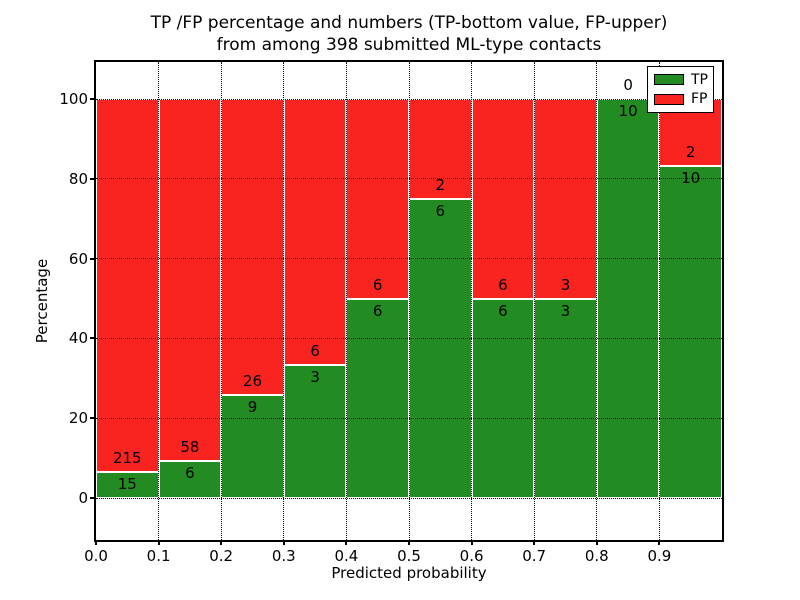  I want to click on x-tick-label: 0.1, so click(158, 556).